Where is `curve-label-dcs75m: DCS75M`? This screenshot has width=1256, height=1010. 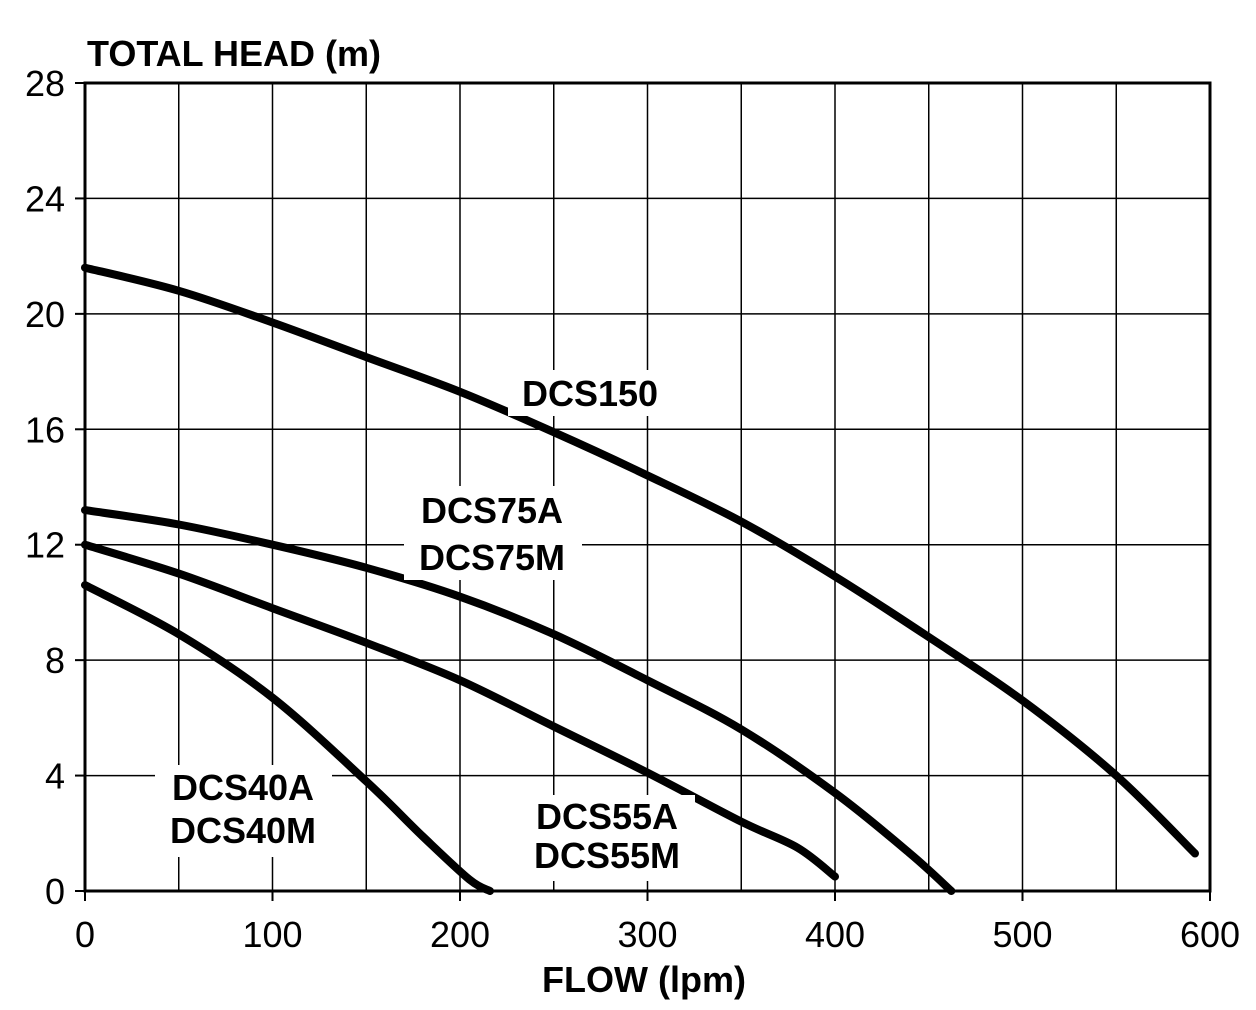 curve-label-dcs75m: DCS75M is located at coordinates (492, 557).